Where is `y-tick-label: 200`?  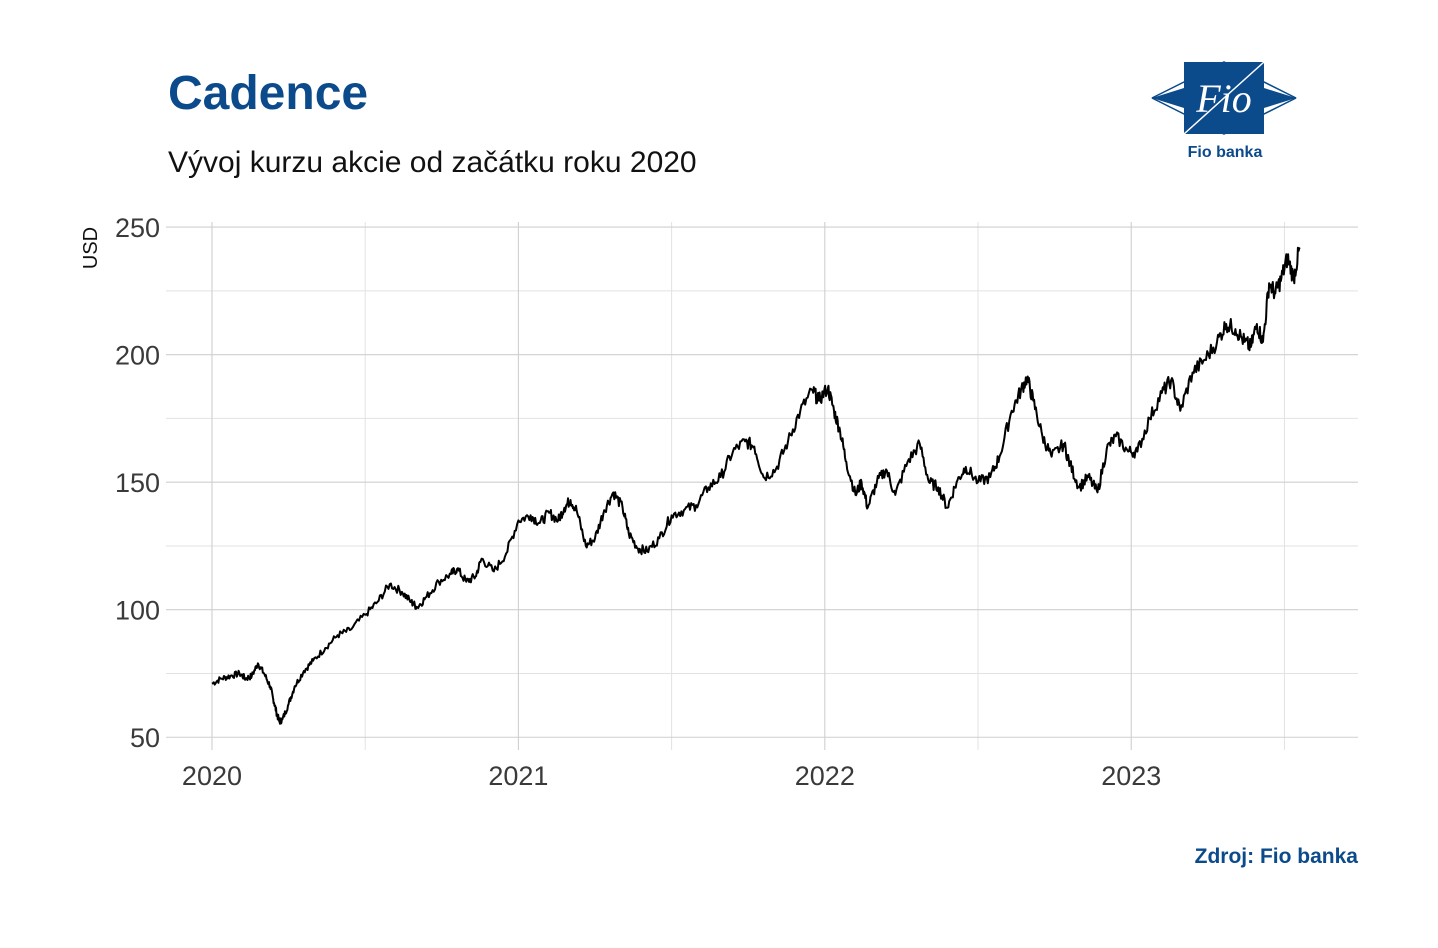 y-tick-label: 200 is located at coordinates (137, 356).